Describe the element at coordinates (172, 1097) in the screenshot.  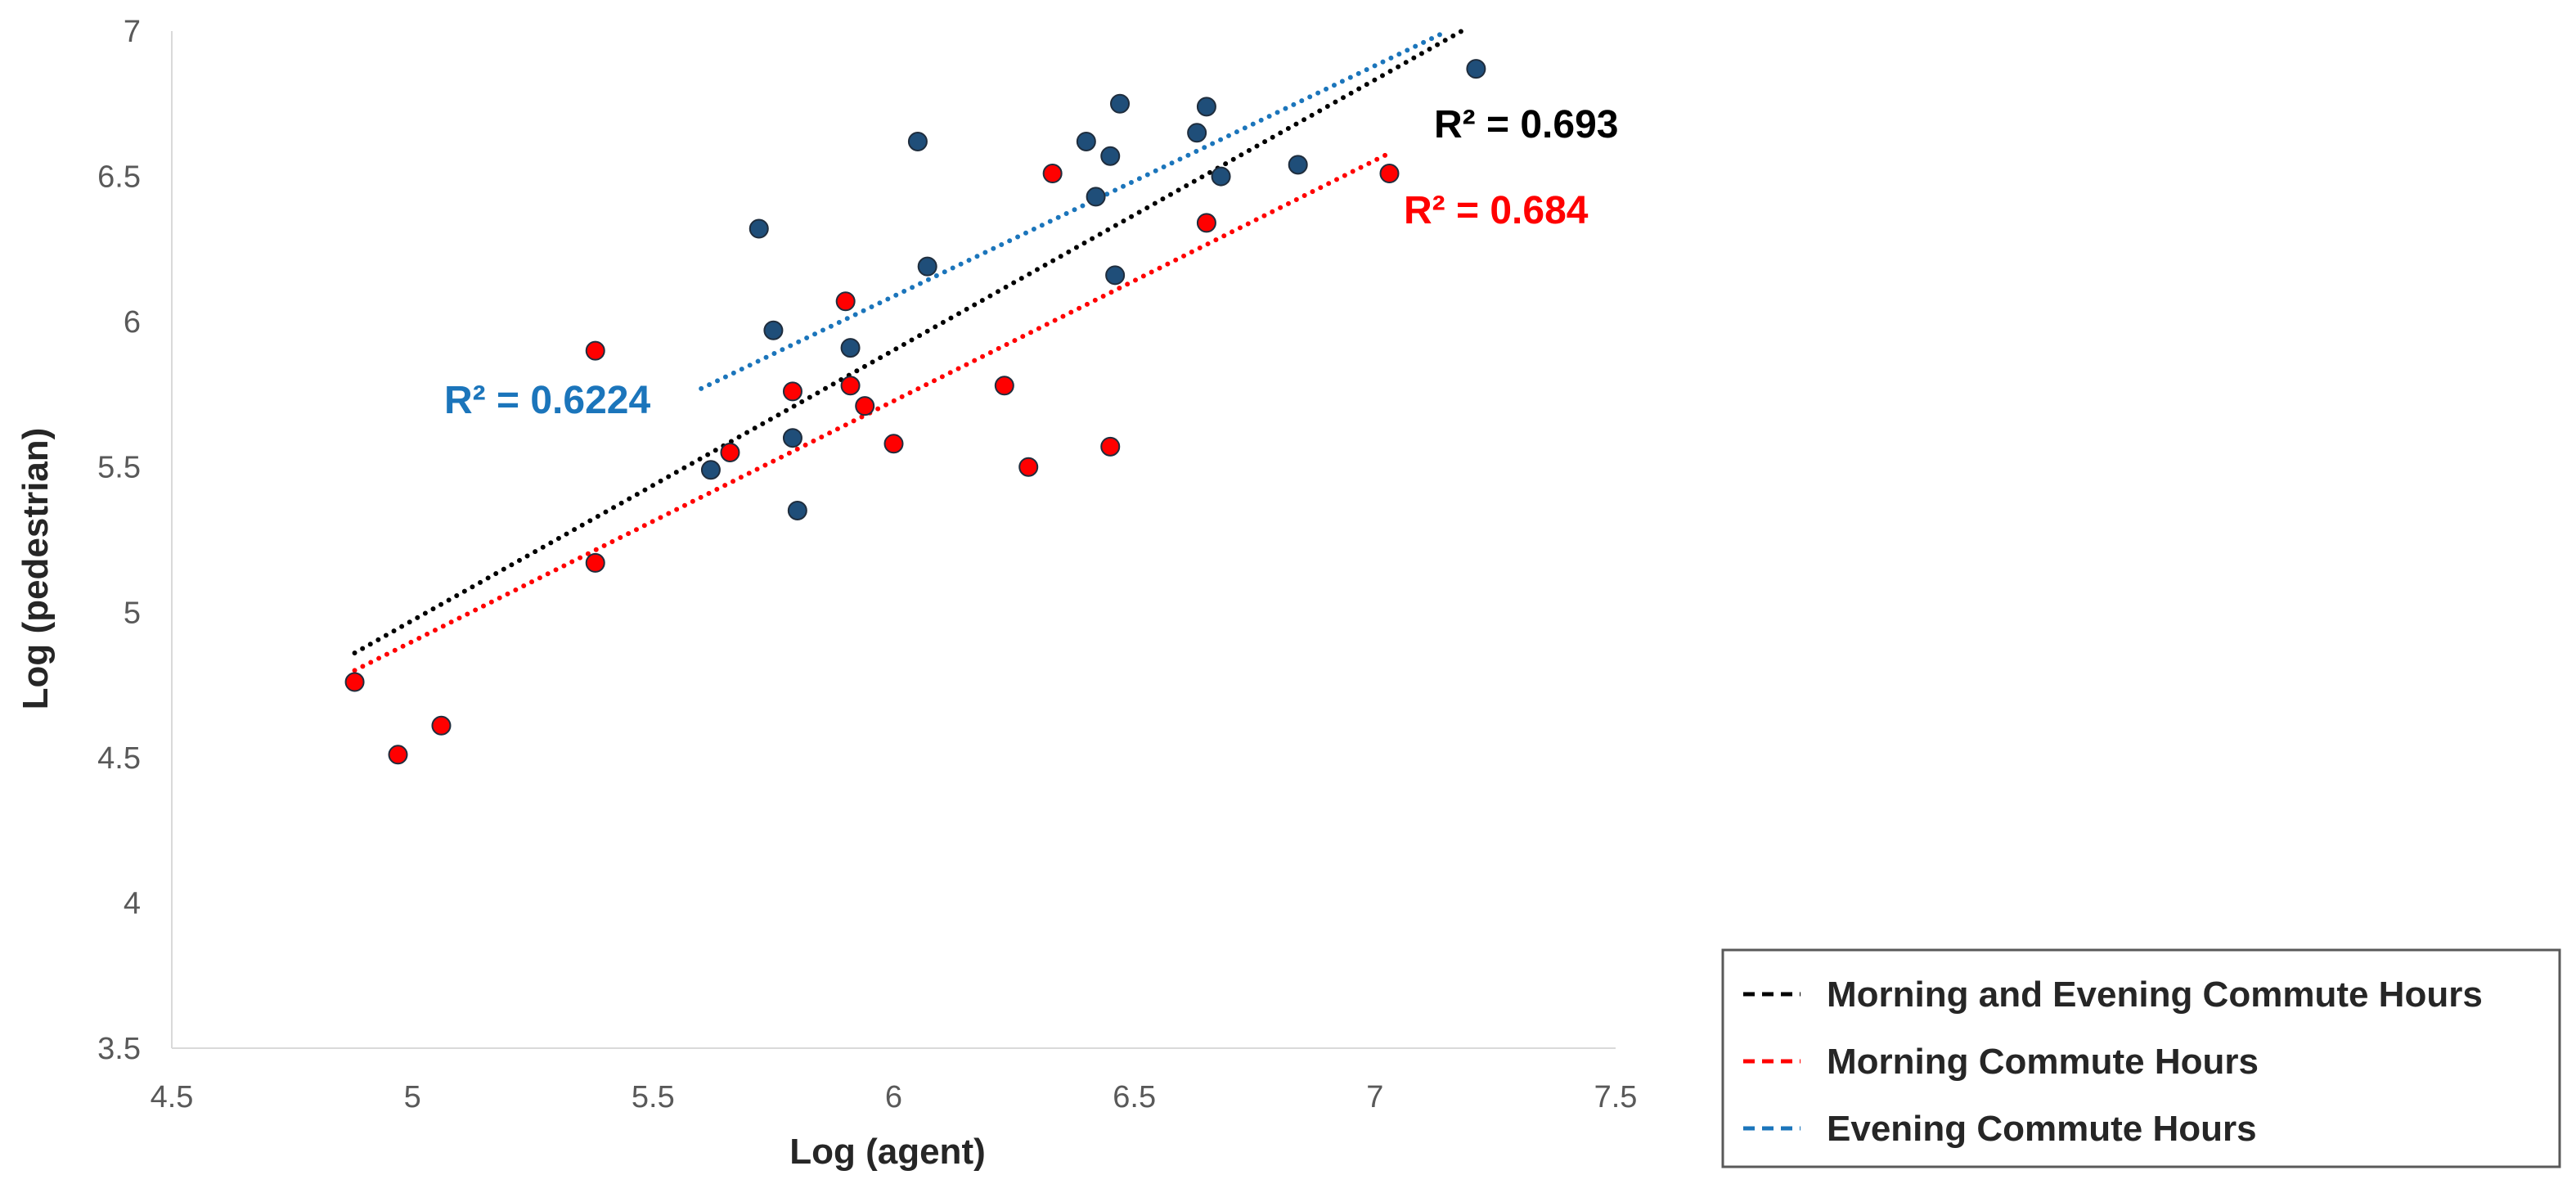
I see `x-tick-label: 4.5` at that location.